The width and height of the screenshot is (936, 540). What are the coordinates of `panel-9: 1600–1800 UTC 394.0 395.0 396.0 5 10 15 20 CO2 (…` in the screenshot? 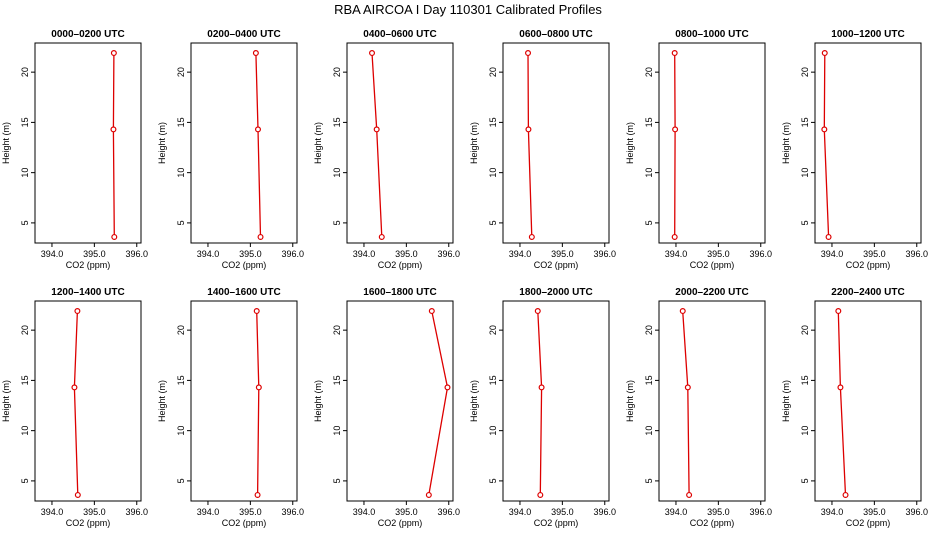 It's located at (386, 407).